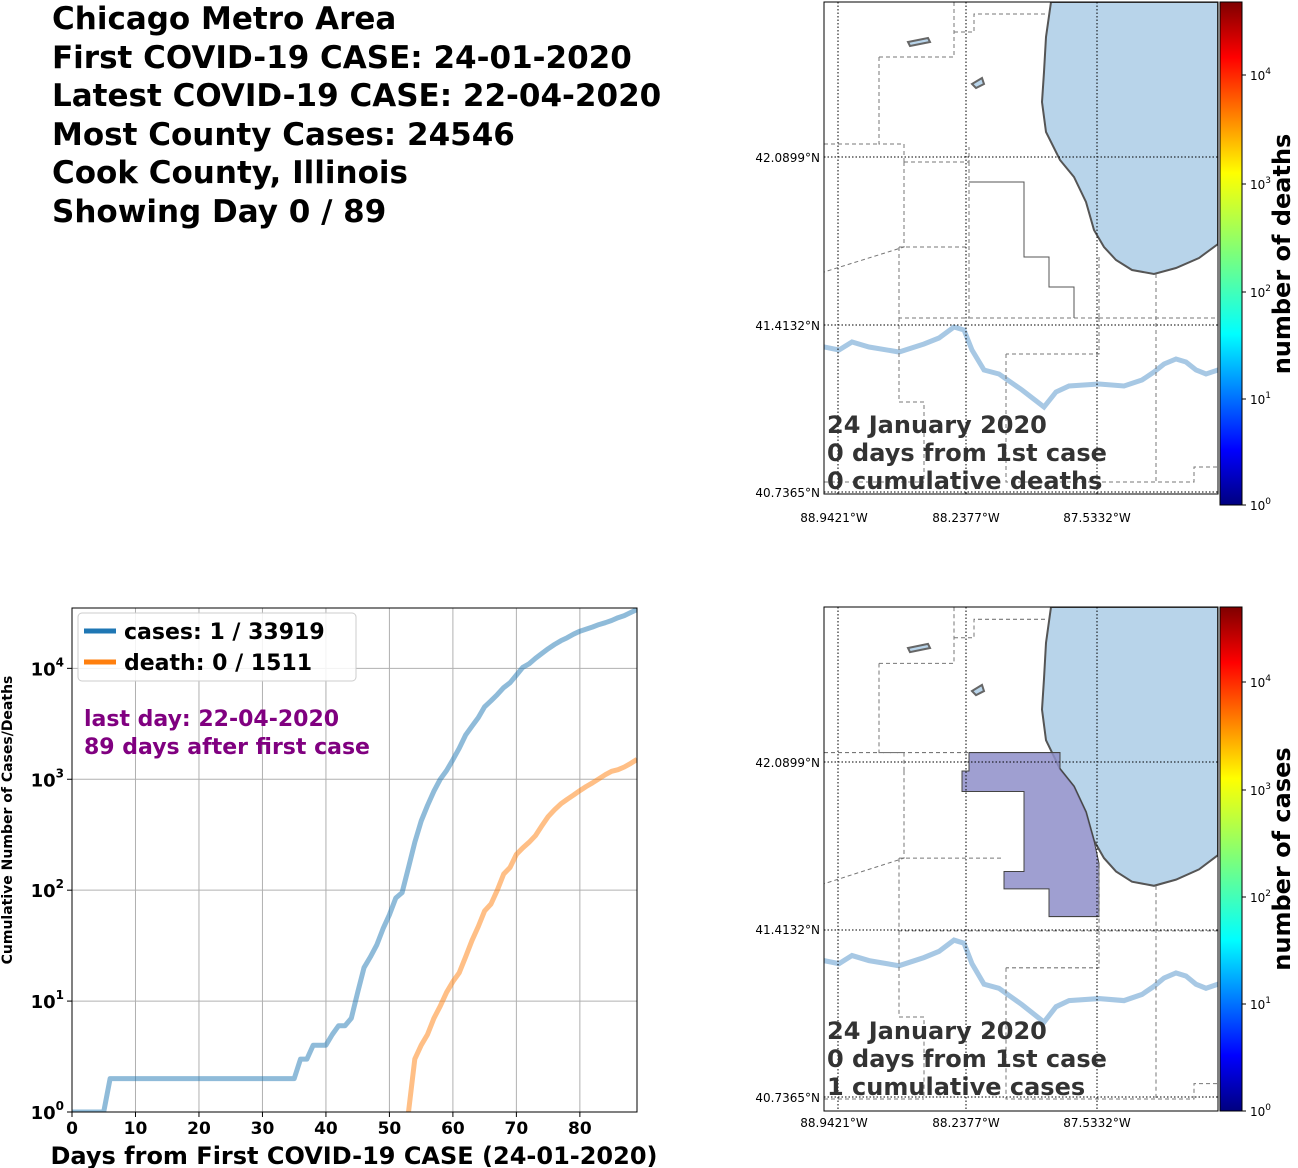 The image size is (1298, 1168). Describe the element at coordinates (1260, 1111) in the screenshot. I see `cases-cbar-tick-0: 10⁰` at that location.